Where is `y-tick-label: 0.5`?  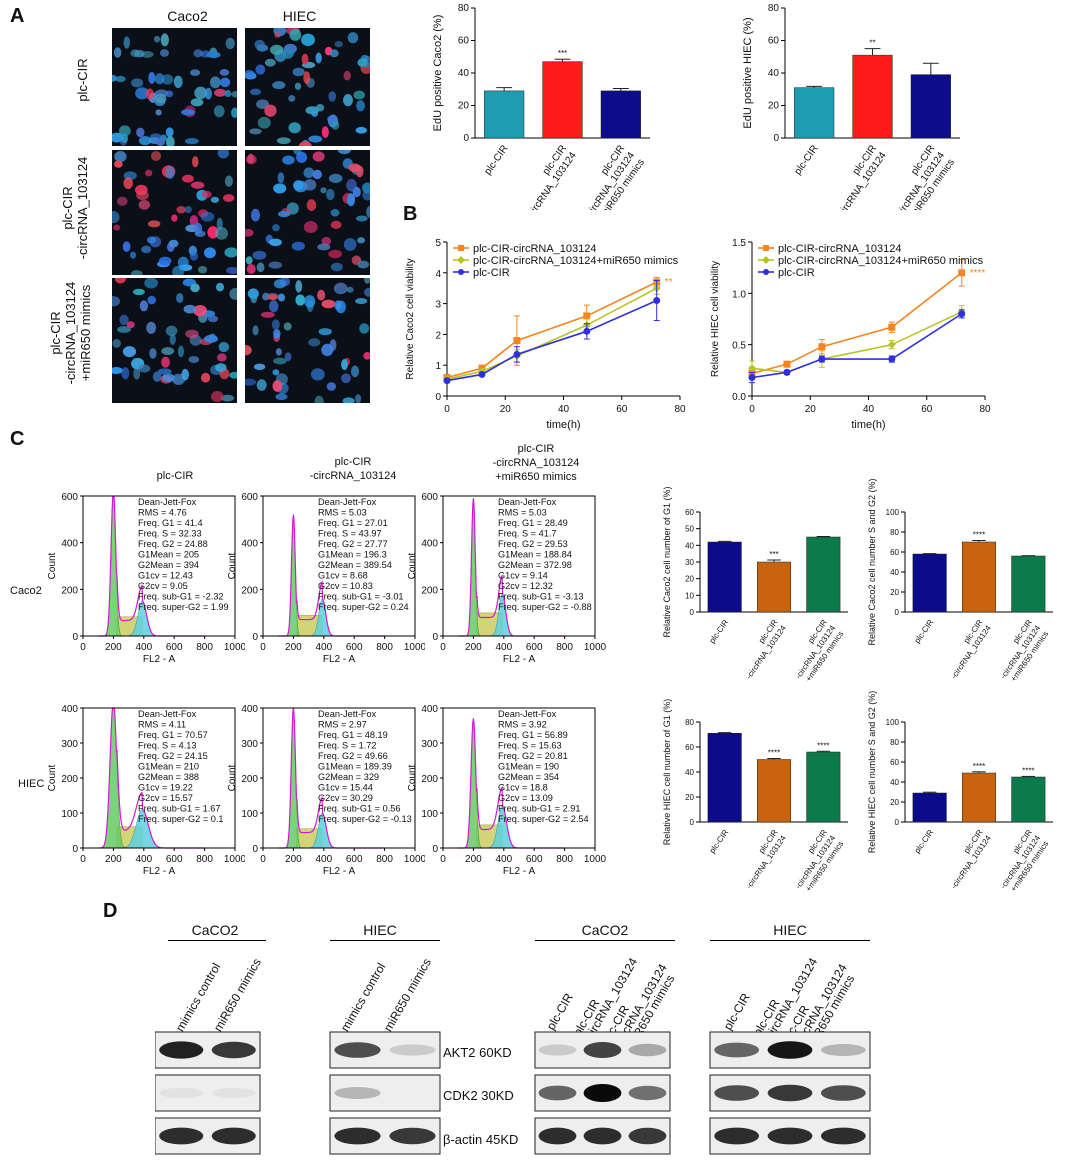 y-tick-label: 0.5 is located at coordinates (739, 346).